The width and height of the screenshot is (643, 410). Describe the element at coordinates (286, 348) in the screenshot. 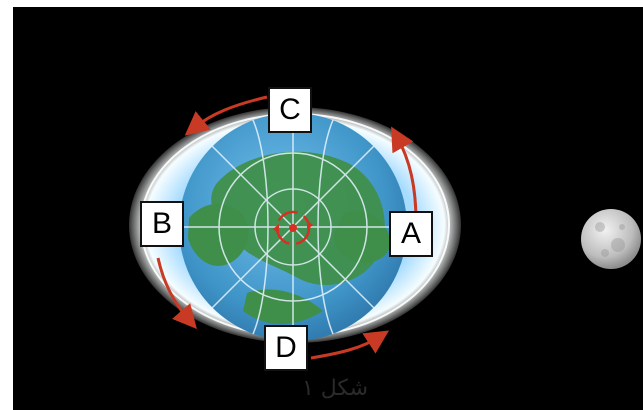

I see `label-d: D` at that location.